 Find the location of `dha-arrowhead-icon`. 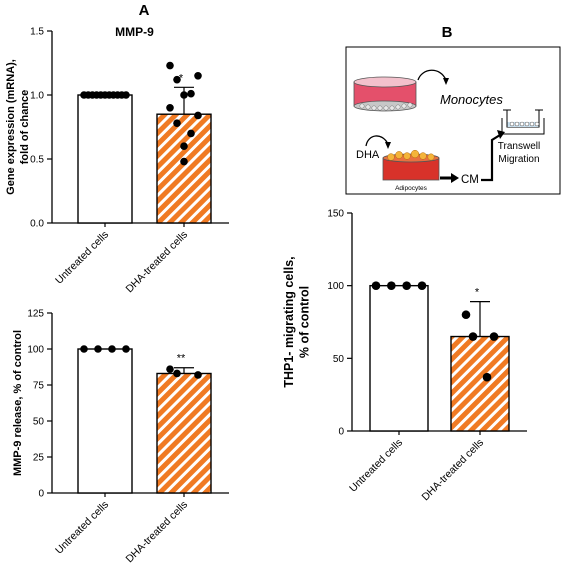

dha-arrowhead-icon is located at coordinates (388, 145).